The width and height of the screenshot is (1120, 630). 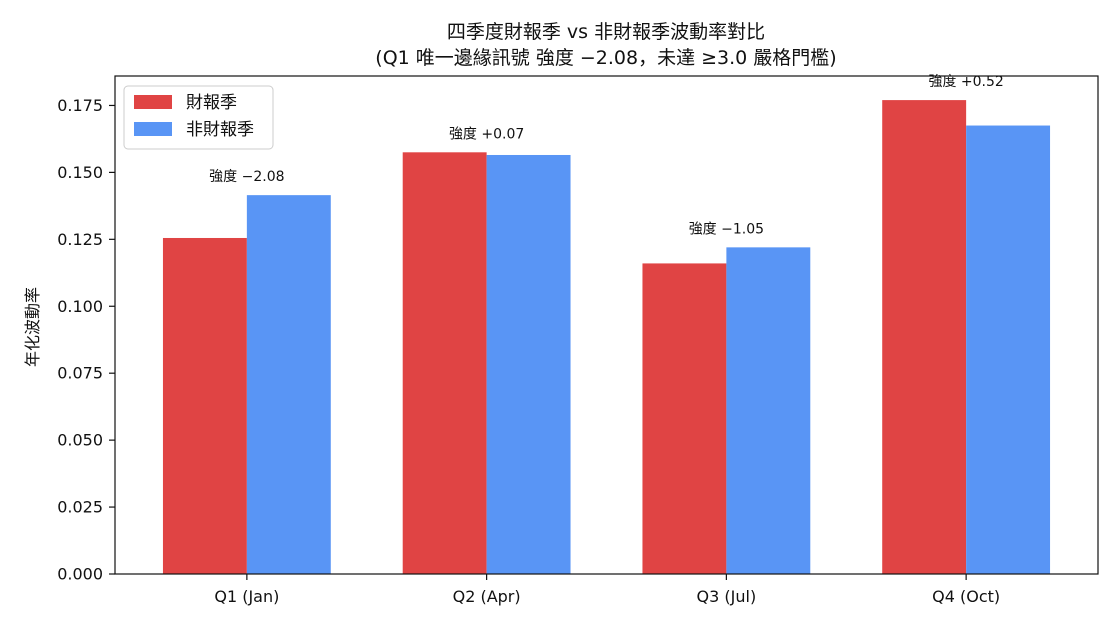 What do you see at coordinates (80, 172) in the screenshot?
I see `y-tick-label: 0.150` at bounding box center [80, 172].